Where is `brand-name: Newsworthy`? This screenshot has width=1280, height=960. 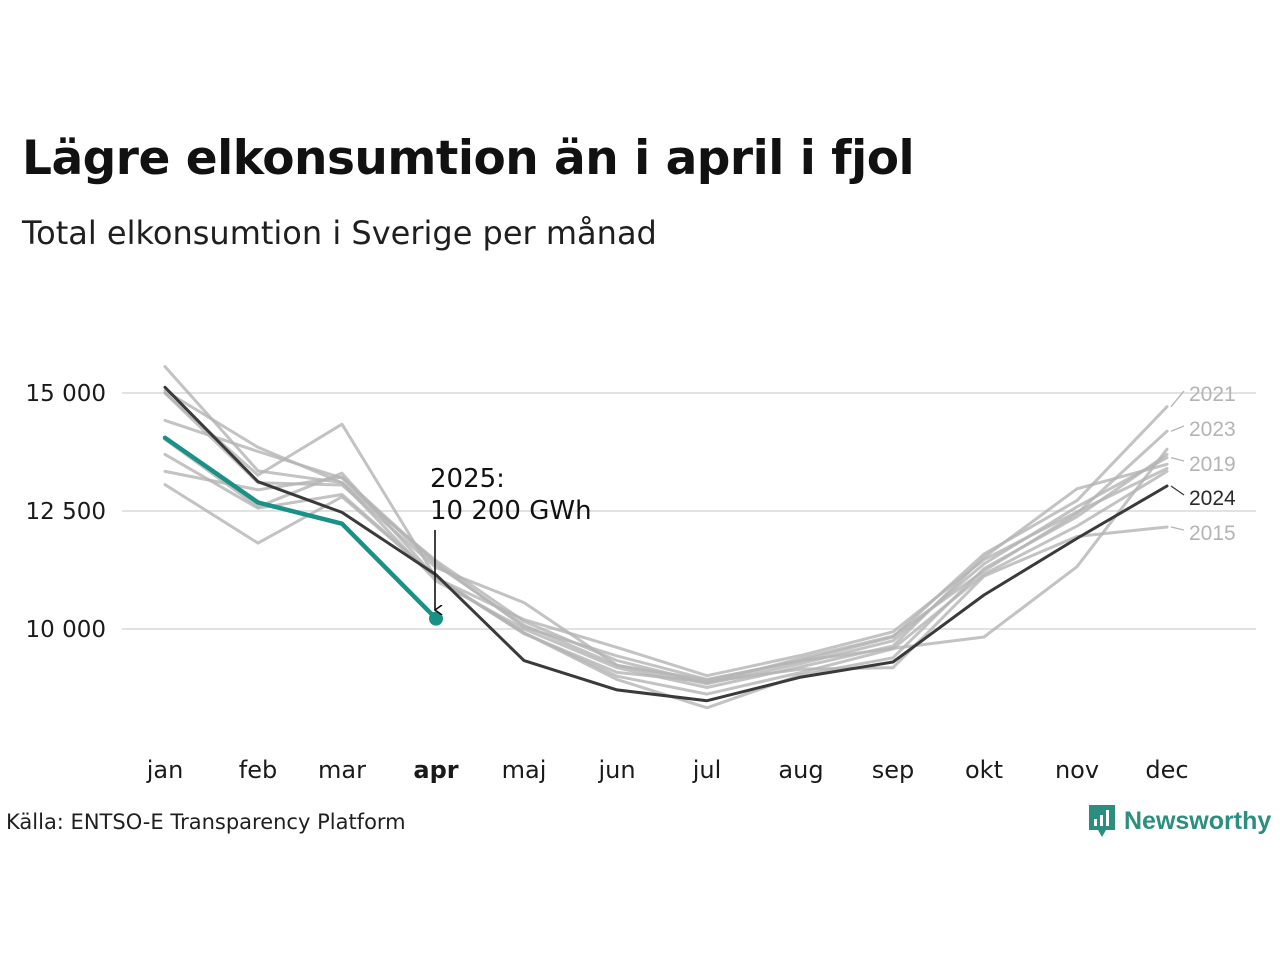 brand-name: Newsworthy is located at coordinates (1198, 820).